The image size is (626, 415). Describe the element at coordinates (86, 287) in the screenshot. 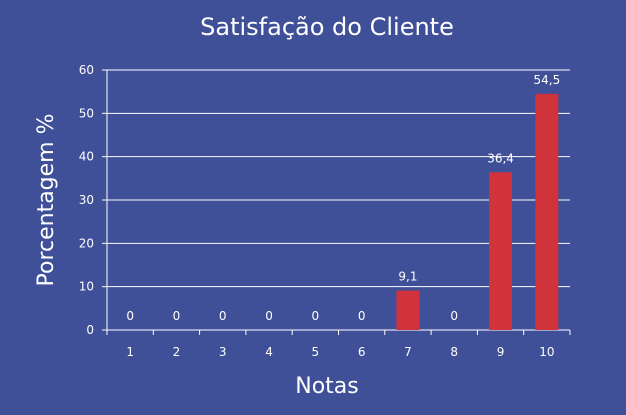

I see `y-tick-label: 10` at that location.